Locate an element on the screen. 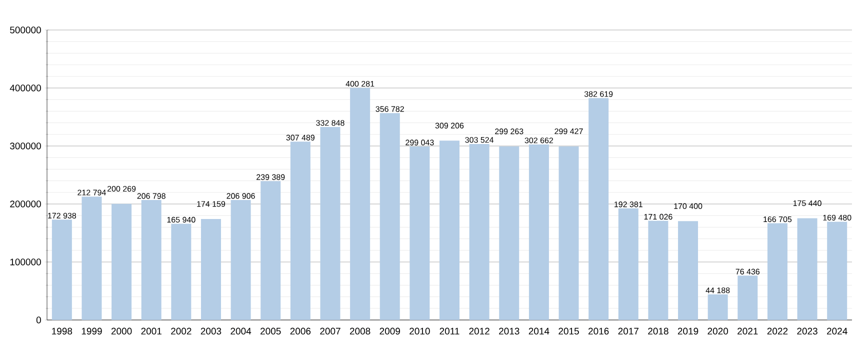 This screenshot has height=350, width=868. data-label: 307 489 is located at coordinates (300, 137).